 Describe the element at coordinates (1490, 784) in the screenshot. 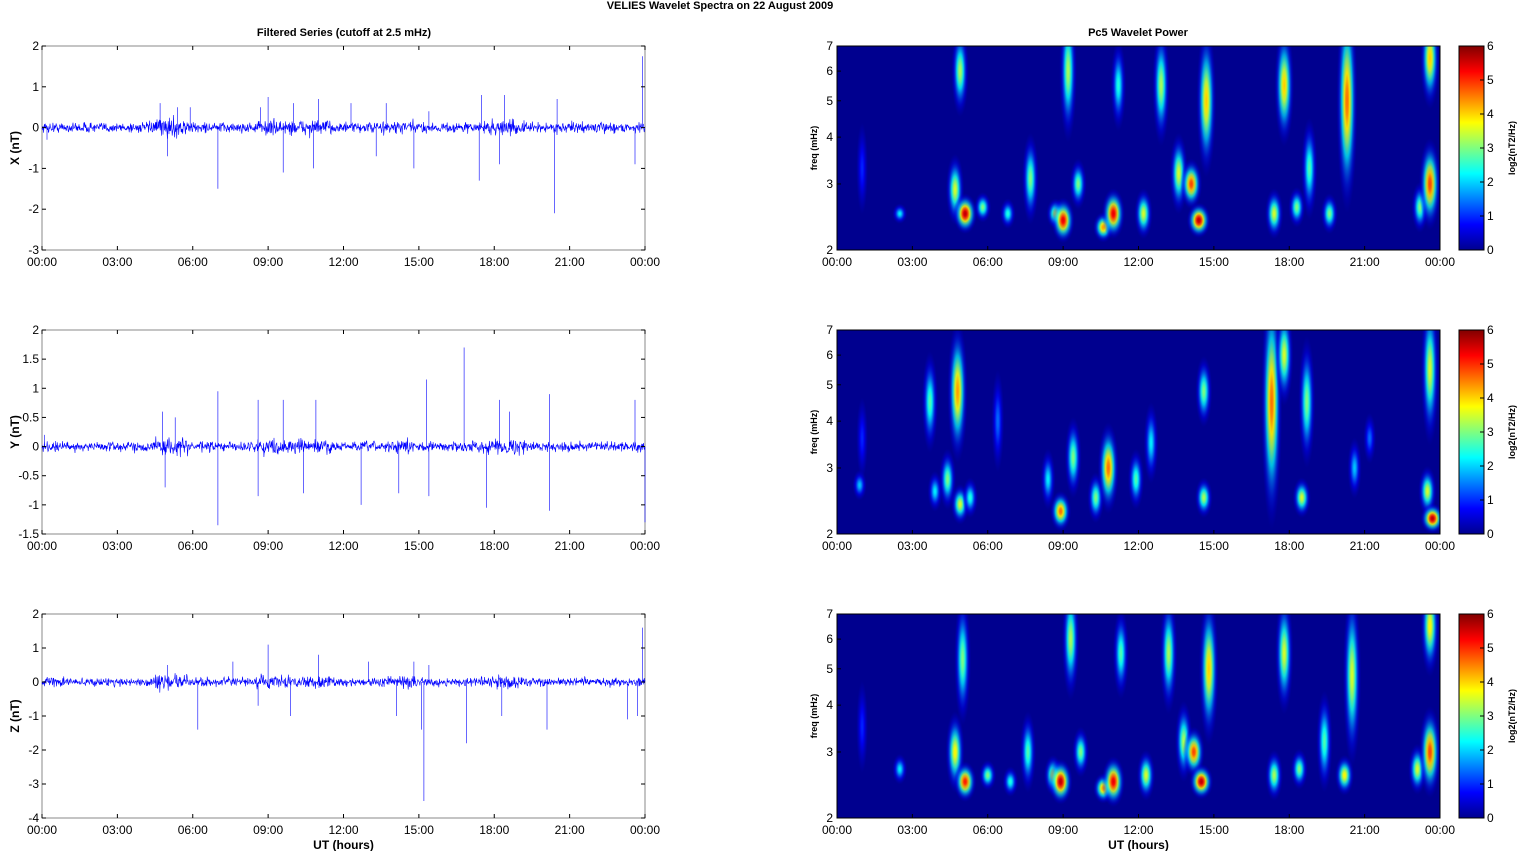

I see `colorbar-tick-label: 1` at that location.